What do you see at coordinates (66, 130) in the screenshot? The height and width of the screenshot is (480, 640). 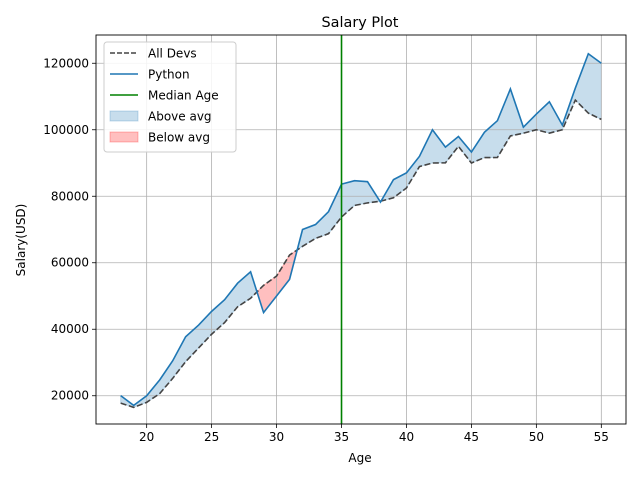 I see `y-tick-label: 100000` at bounding box center [66, 130].